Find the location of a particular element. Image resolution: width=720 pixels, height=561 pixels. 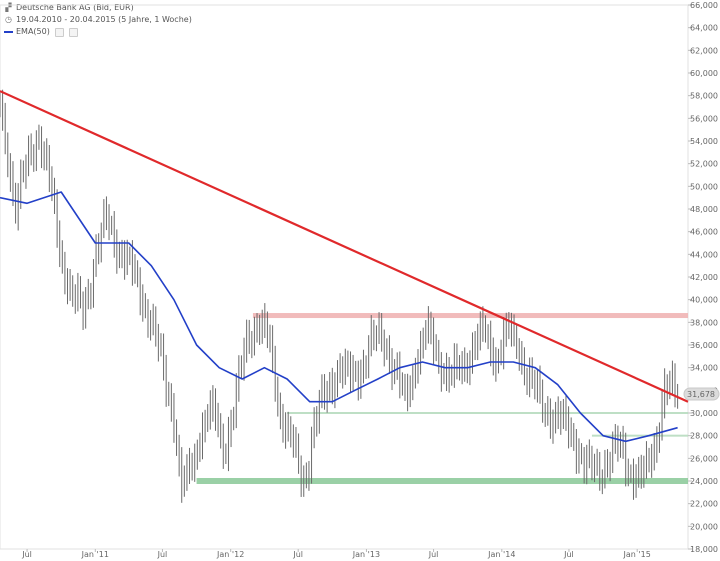

y-tick-label: 20,000 is located at coordinates (704, 526).